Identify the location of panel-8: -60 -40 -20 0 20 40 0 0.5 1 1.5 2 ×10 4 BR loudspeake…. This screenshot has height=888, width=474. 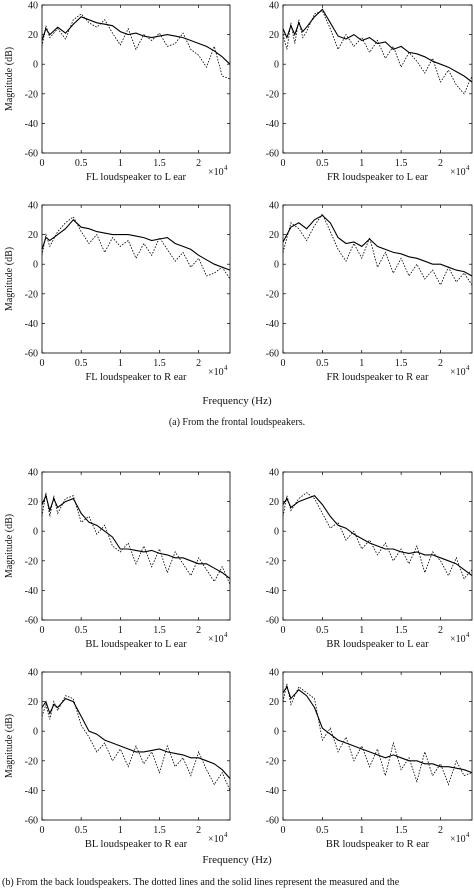
(369, 759).